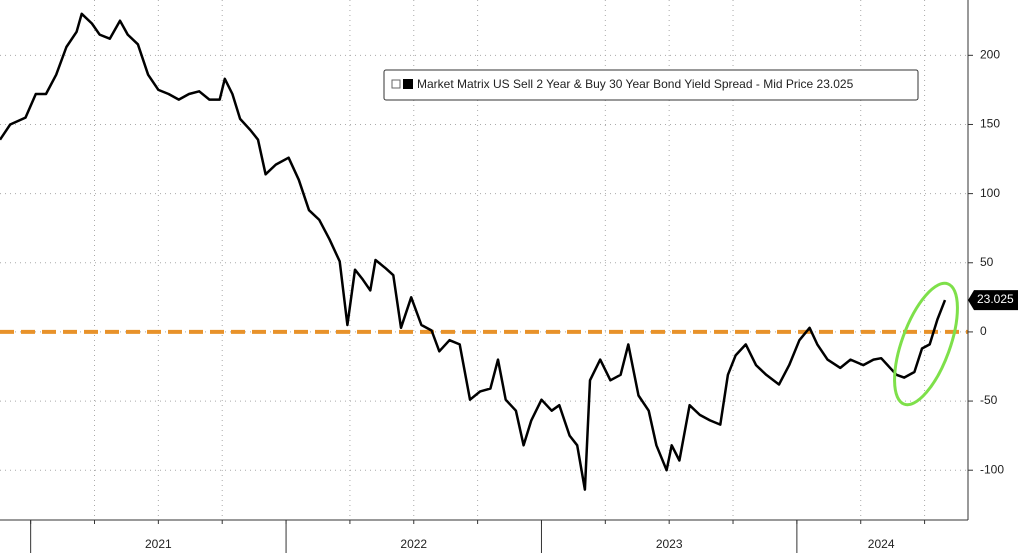 Image resolution: width=1019 pixels, height=558 pixels. What do you see at coordinates (990, 54) in the screenshot?
I see `y-tick-label: 200` at bounding box center [990, 54].